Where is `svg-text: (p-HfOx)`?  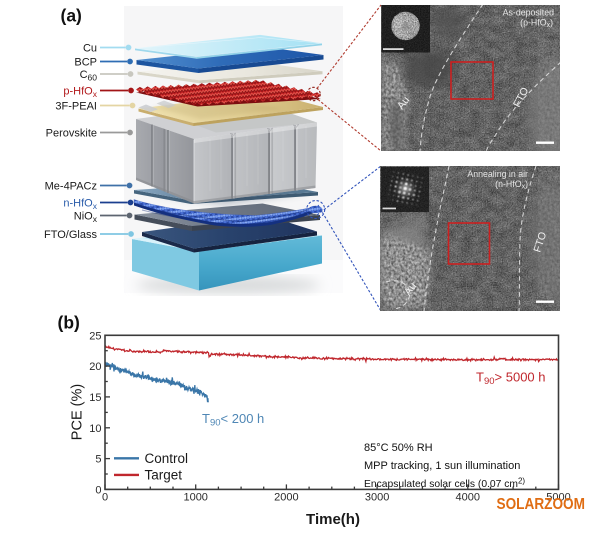
svg-text: (p-HfOx) is located at coordinates (536, 24).